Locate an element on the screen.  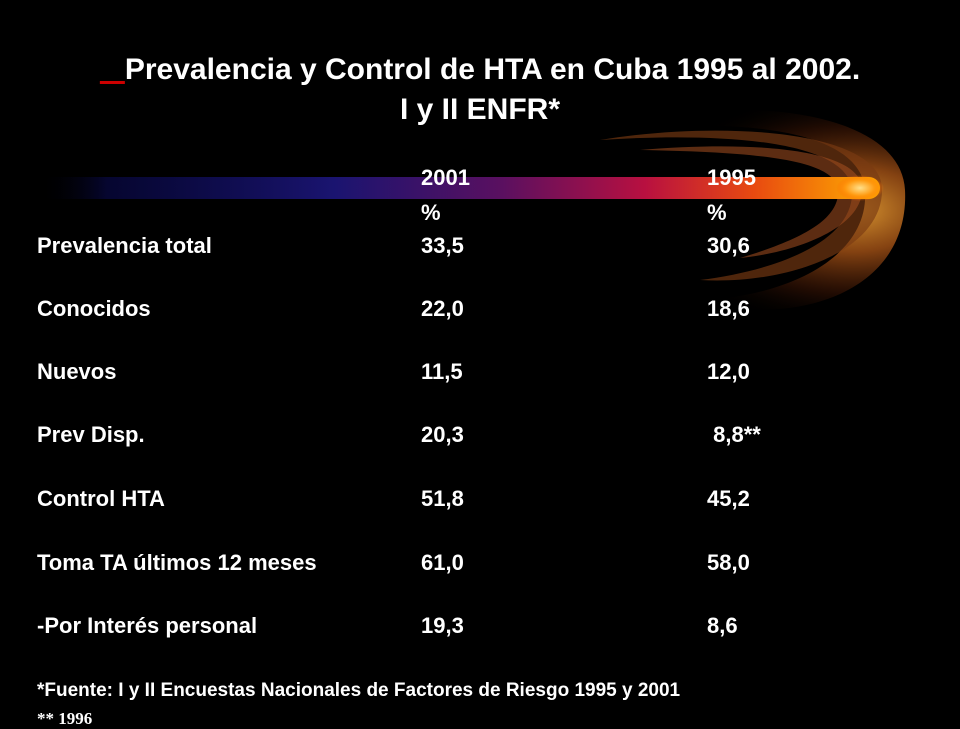
row-label: Conocidos is located at coordinates (94, 308).